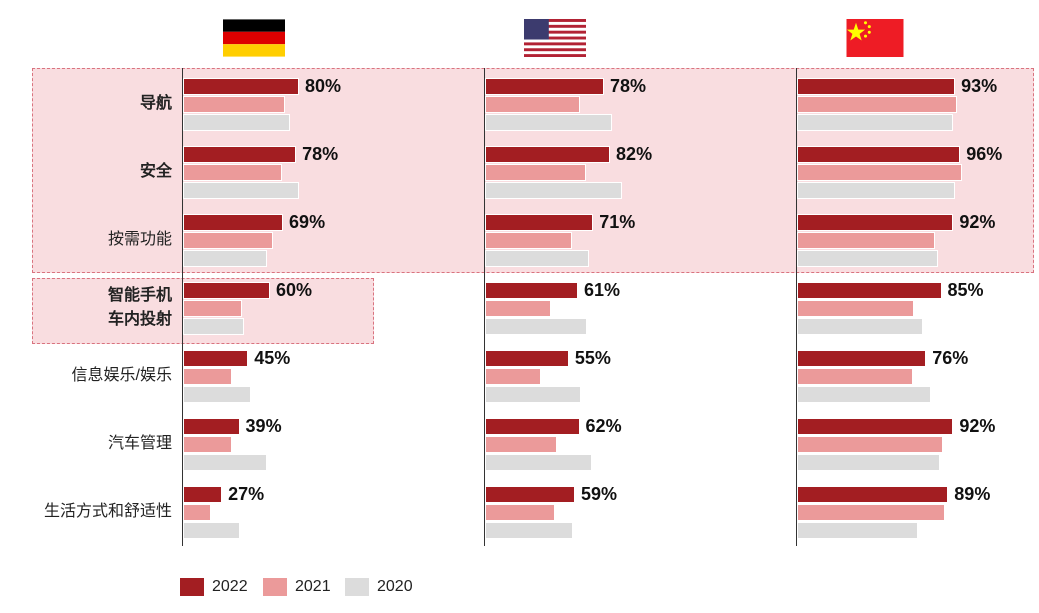 This screenshot has height=613, width=1039. What do you see at coordinates (979, 86) in the screenshot?
I see `data-label-china: 93%` at bounding box center [979, 86].